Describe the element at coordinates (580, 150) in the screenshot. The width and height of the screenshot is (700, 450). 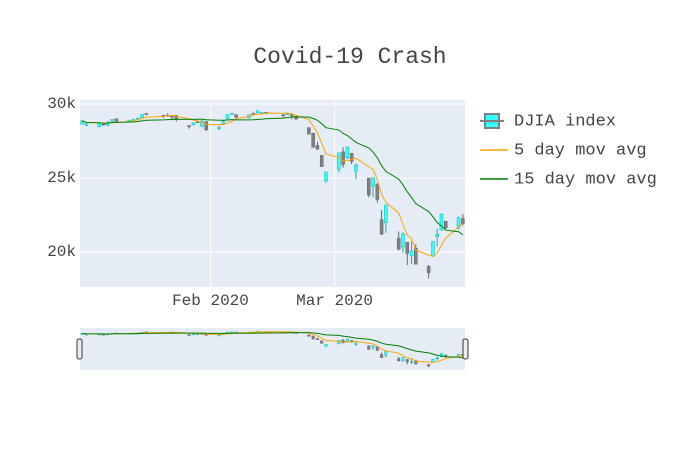
I see `legend-label: 5 day mov avg` at that location.